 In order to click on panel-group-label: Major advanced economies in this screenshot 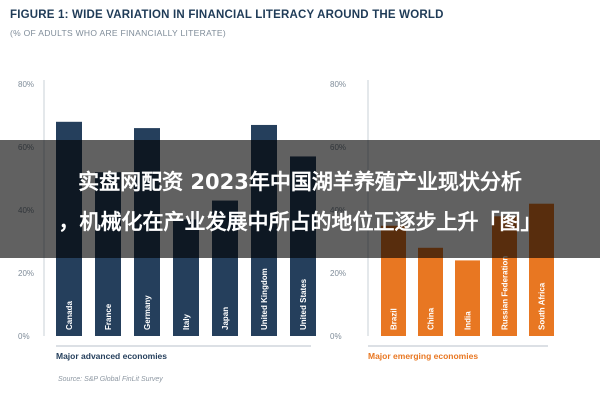, I will do `click(111, 356)`.